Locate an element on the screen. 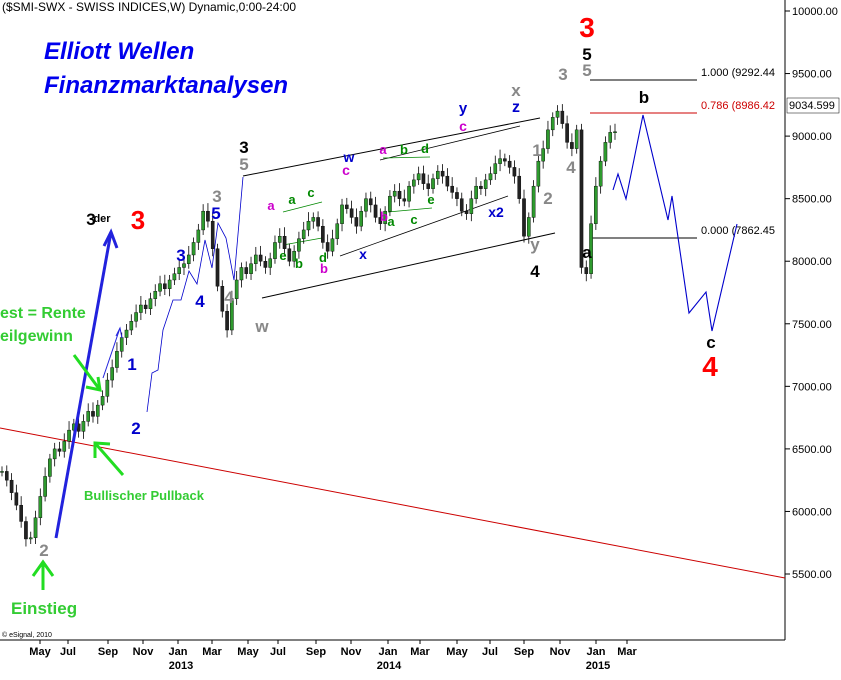 This screenshot has height=680, width=841. wave-label: x is located at coordinates (363, 254).